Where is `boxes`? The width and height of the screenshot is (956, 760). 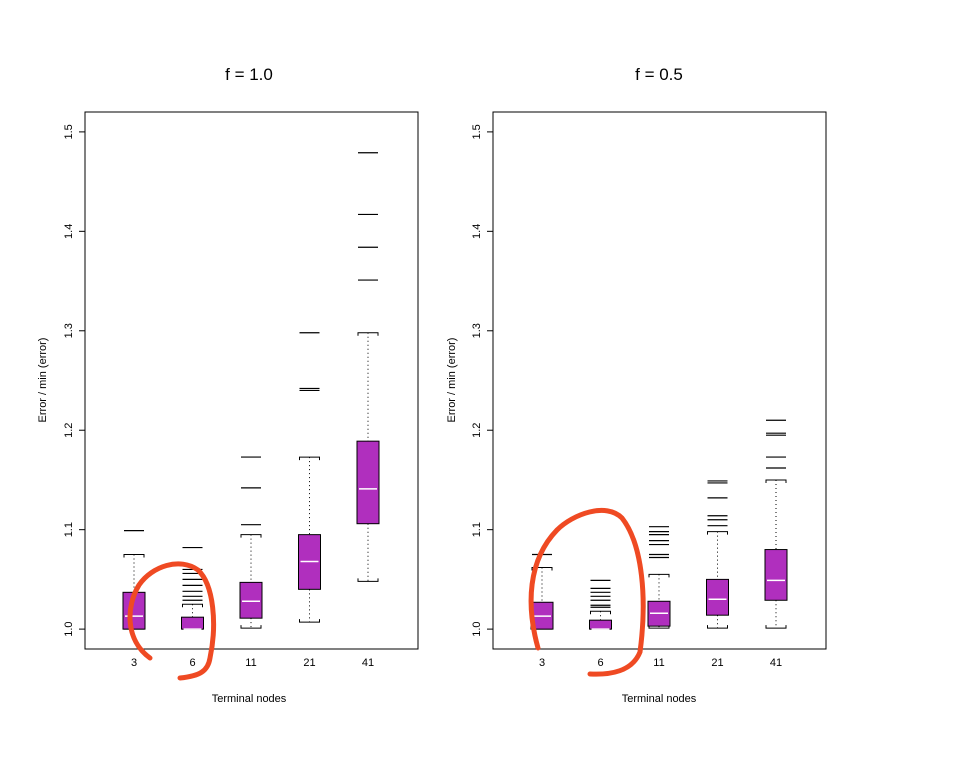 boxes is located at coordinates (659, 524).